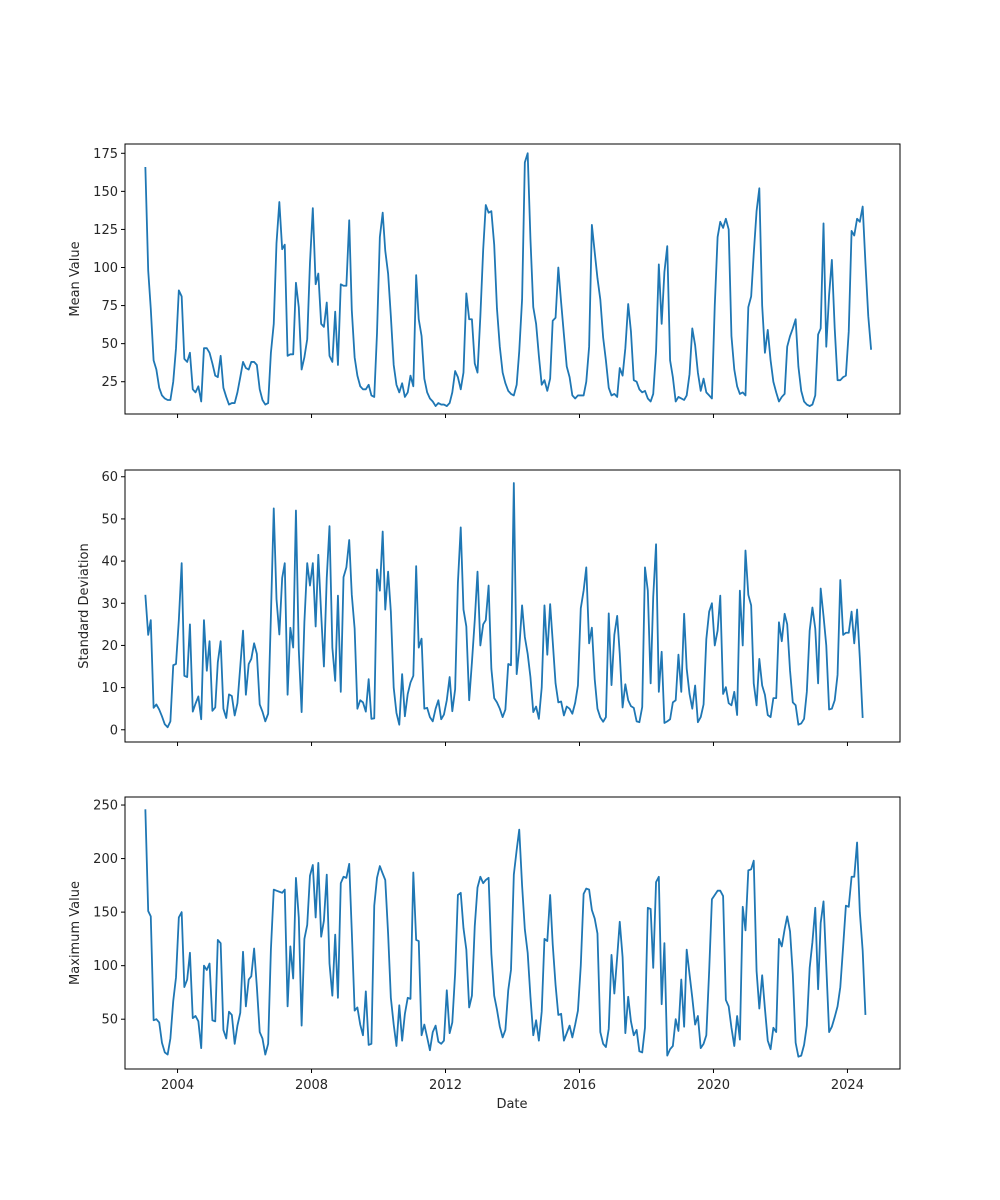 This screenshot has height=1200, width=1000. What do you see at coordinates (579, 1085) in the screenshot?
I see `x-tick-label: 2016` at bounding box center [579, 1085].